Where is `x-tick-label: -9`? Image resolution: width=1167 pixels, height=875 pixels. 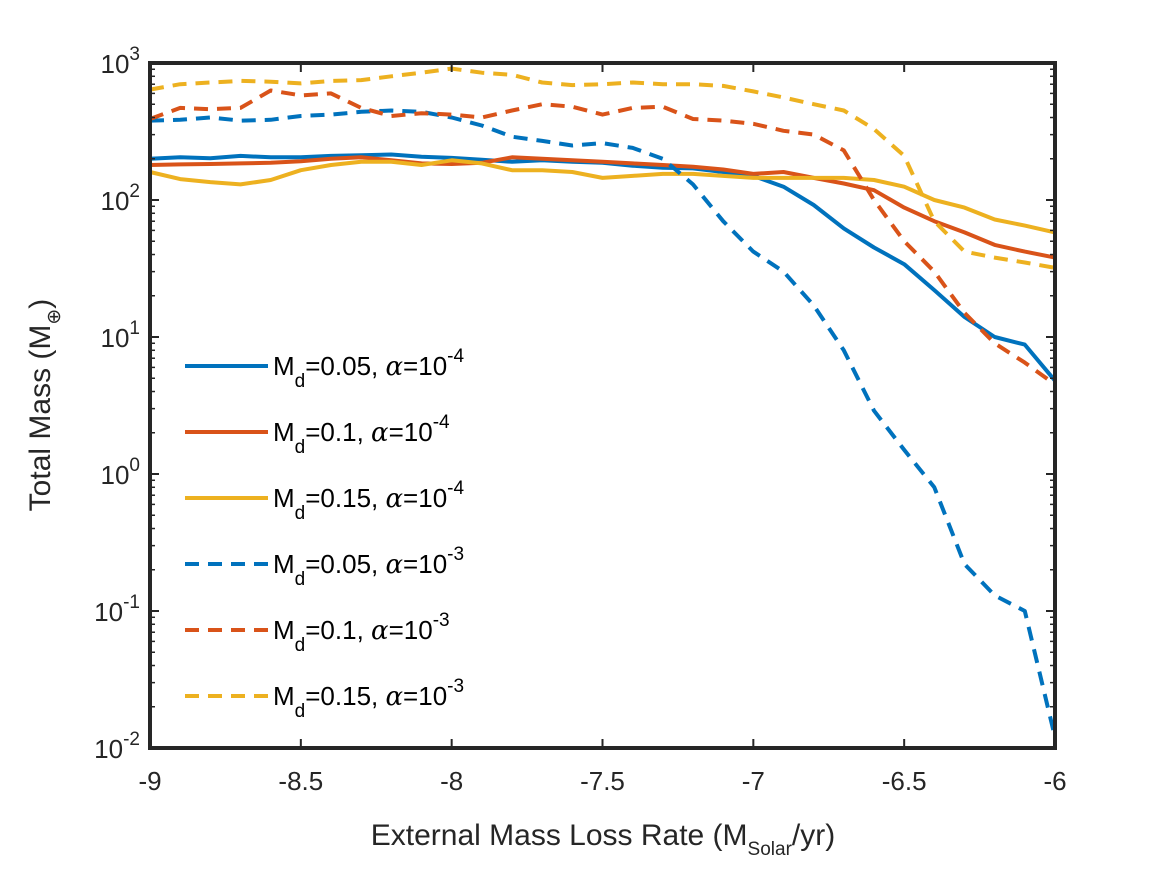
x-tick-label: -9 is located at coordinates (149, 781).